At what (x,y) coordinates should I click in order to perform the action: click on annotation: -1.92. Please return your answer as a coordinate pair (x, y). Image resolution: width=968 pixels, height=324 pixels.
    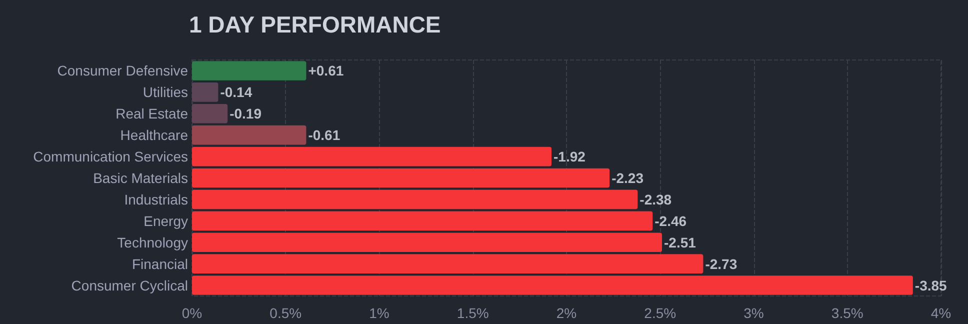
    Looking at the image, I should click on (570, 156).